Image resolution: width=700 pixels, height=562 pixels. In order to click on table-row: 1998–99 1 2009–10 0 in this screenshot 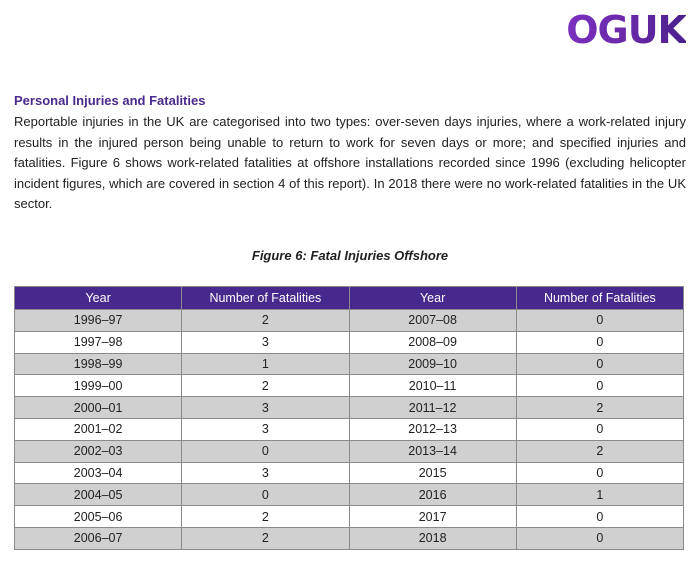, I will do `click(349, 364)`.